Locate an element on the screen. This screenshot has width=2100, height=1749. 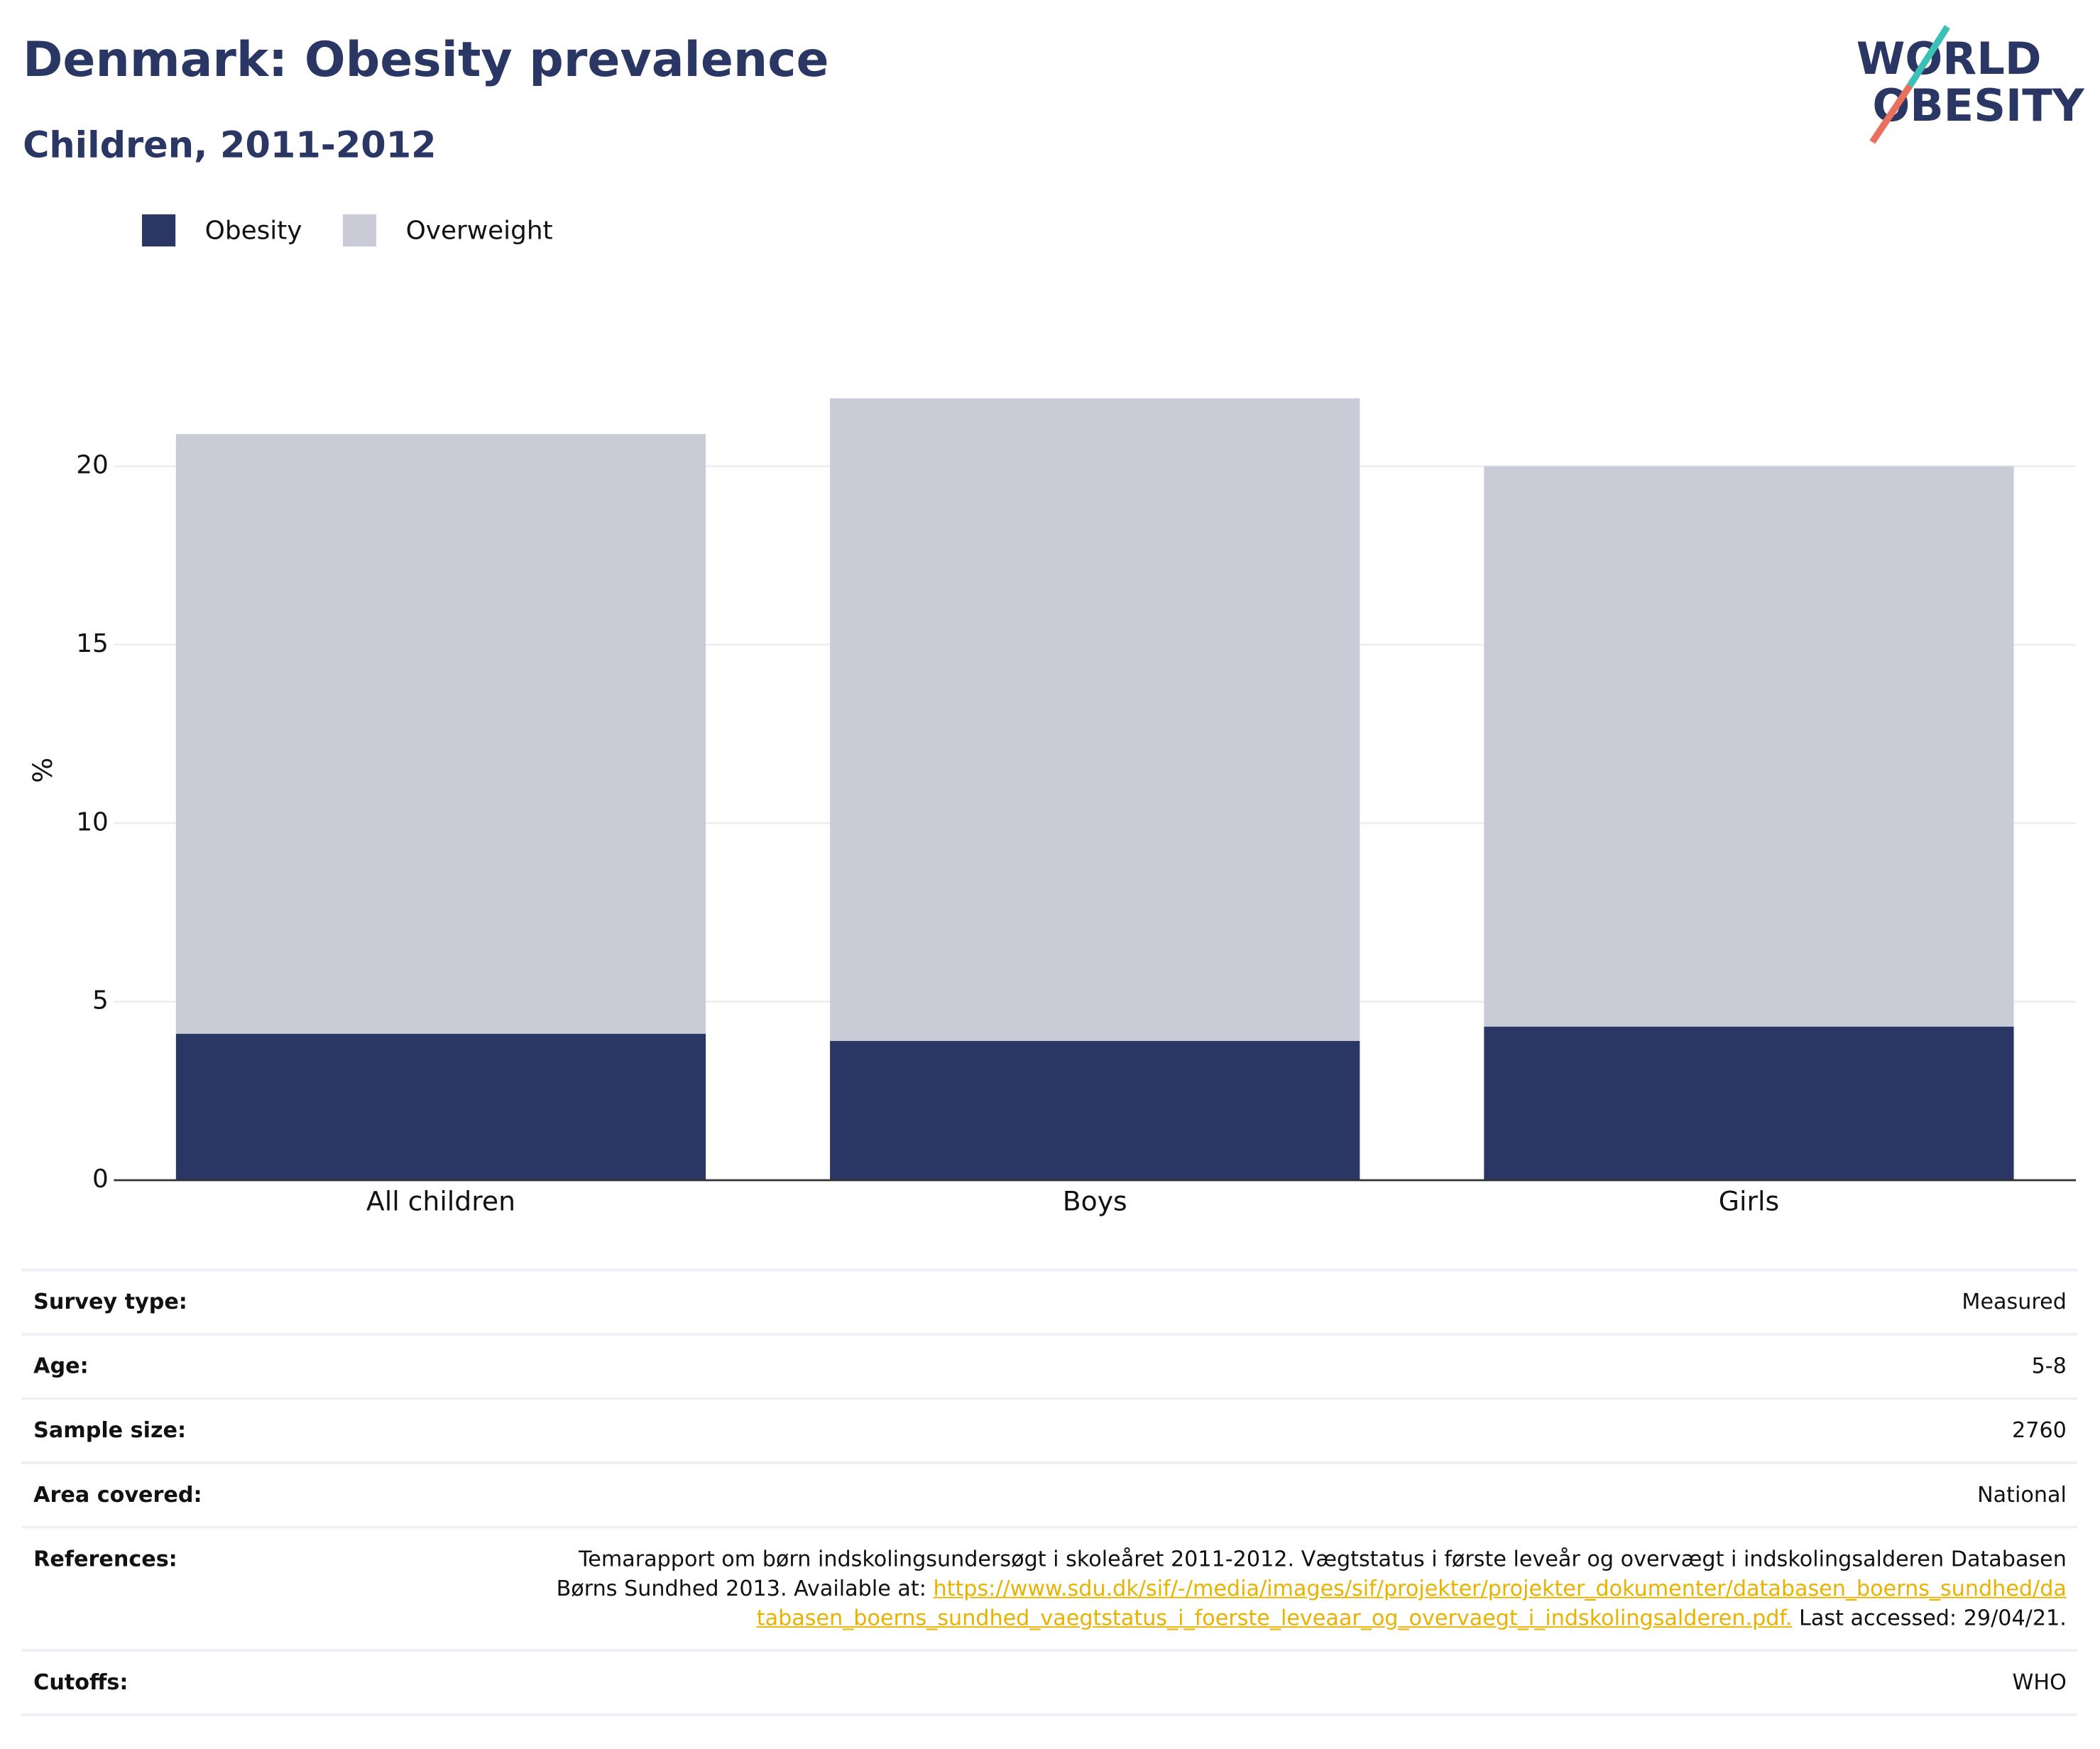
y-tick-label: 15 is located at coordinates (92, 643).